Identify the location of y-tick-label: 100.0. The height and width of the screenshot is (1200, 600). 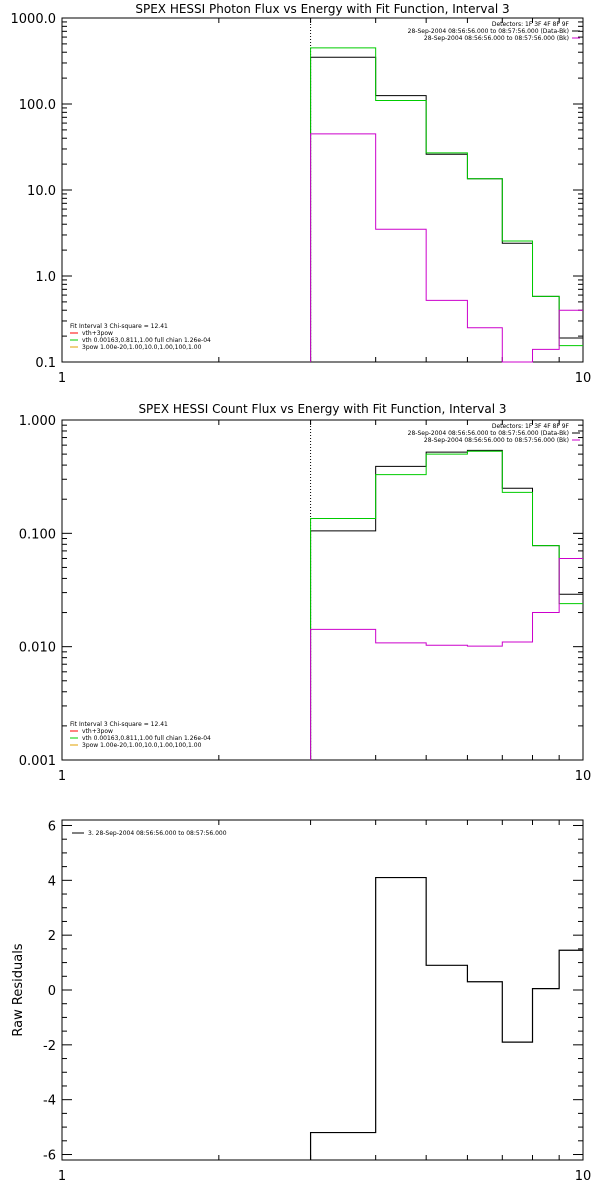
(37, 105).